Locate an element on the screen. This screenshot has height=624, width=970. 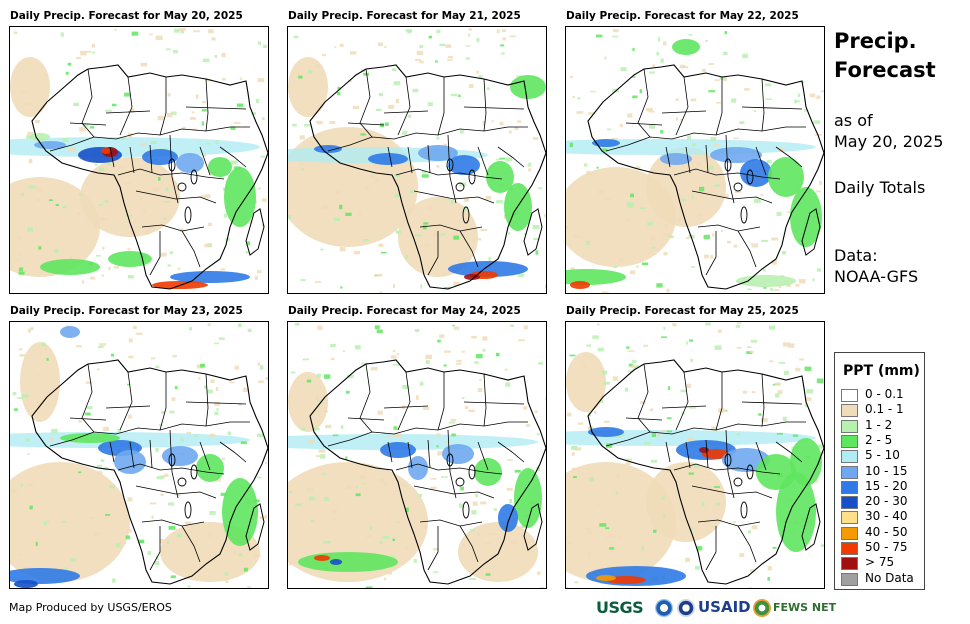
panel-title: Daily Precip. Forecast for May 22, 2025 is located at coordinates (682, 16).